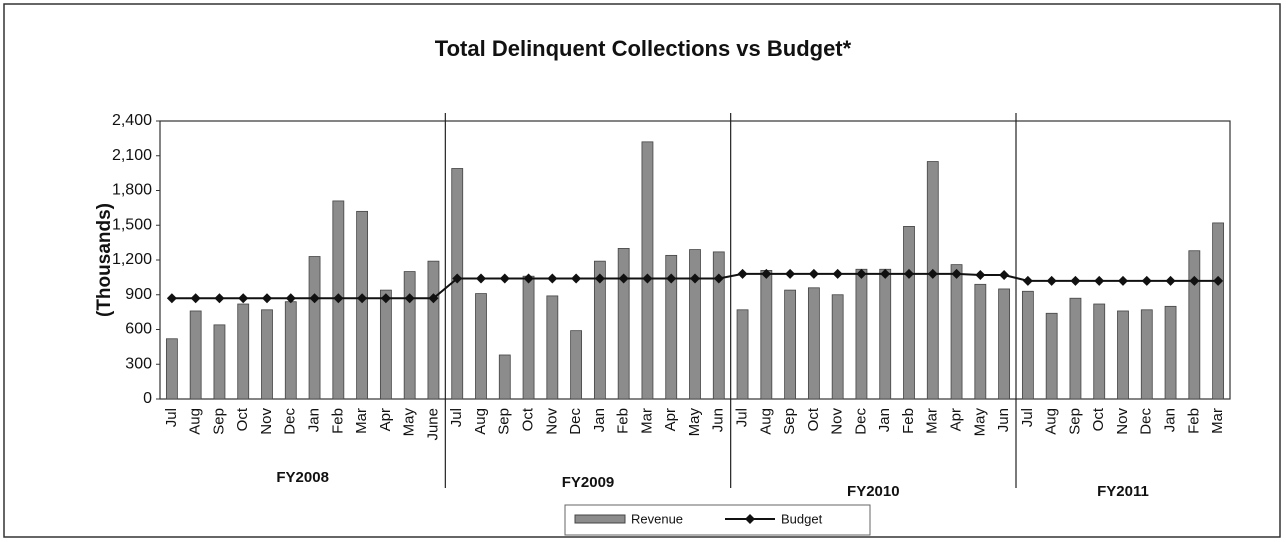 The height and width of the screenshot is (542, 1286). Describe the element at coordinates (670, 419) in the screenshot. I see `x-tick-label: Apr` at that location.